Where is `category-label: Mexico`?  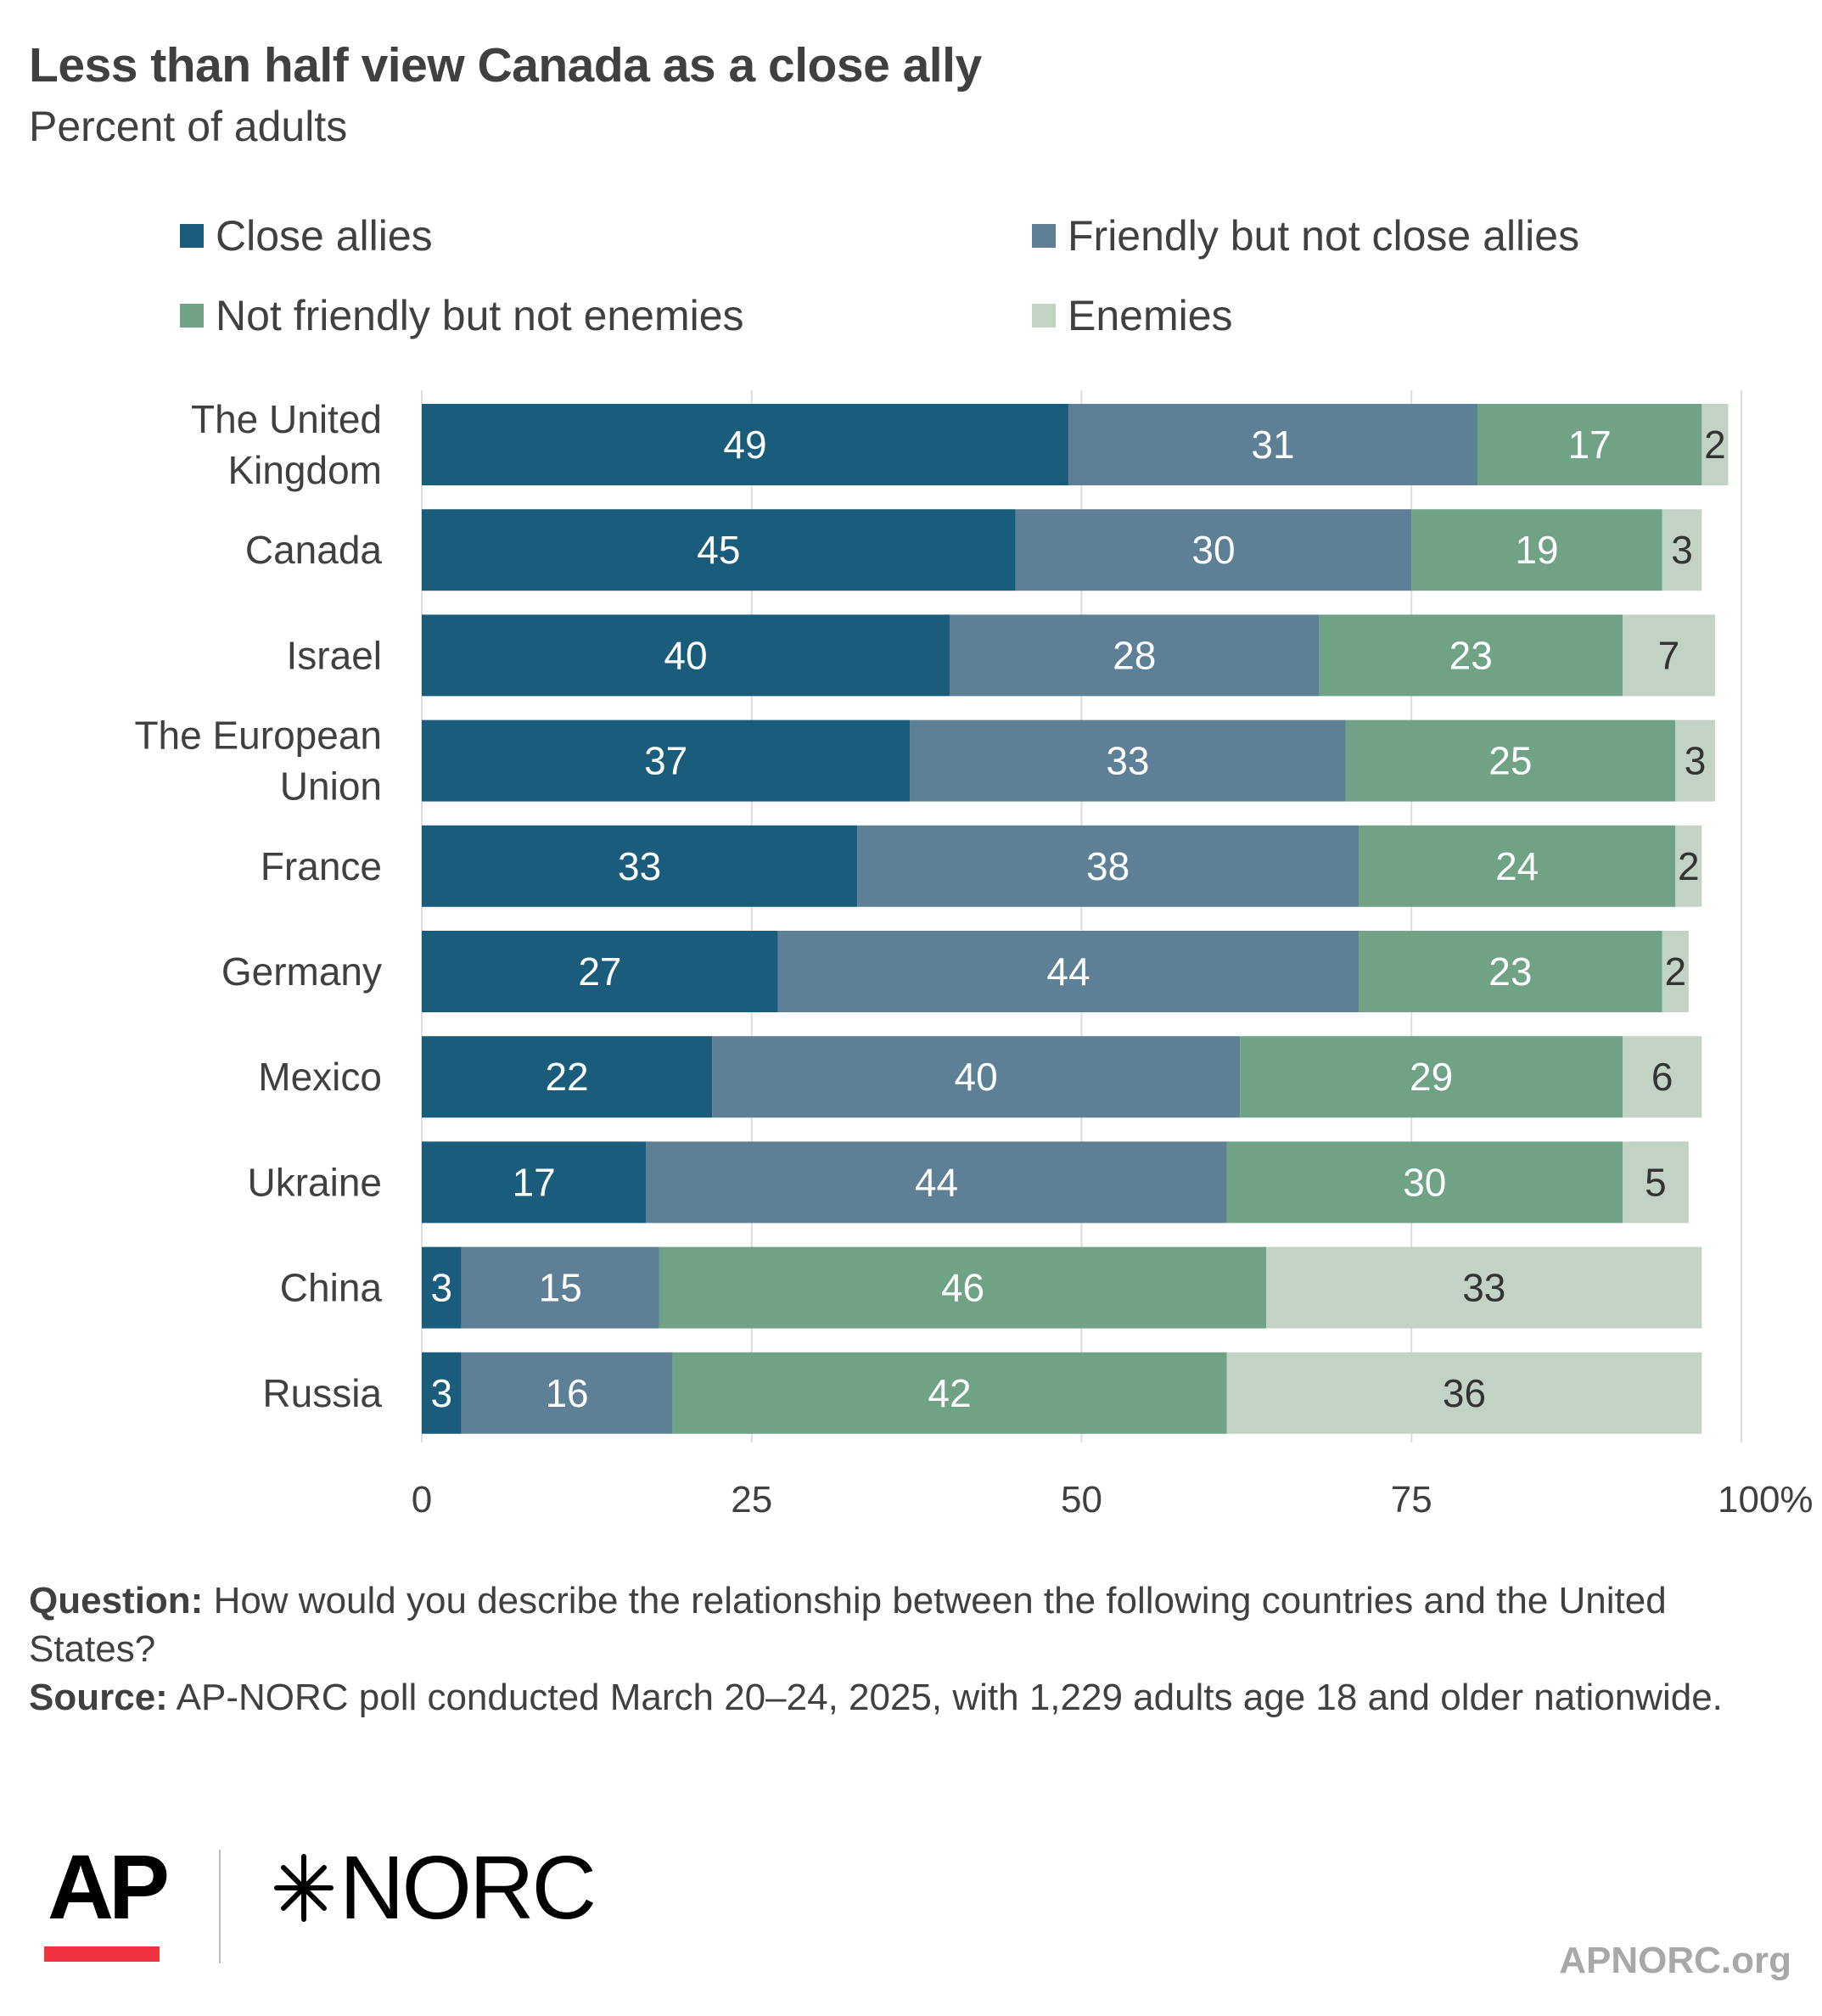
category-label: Mexico is located at coordinates (320, 1077).